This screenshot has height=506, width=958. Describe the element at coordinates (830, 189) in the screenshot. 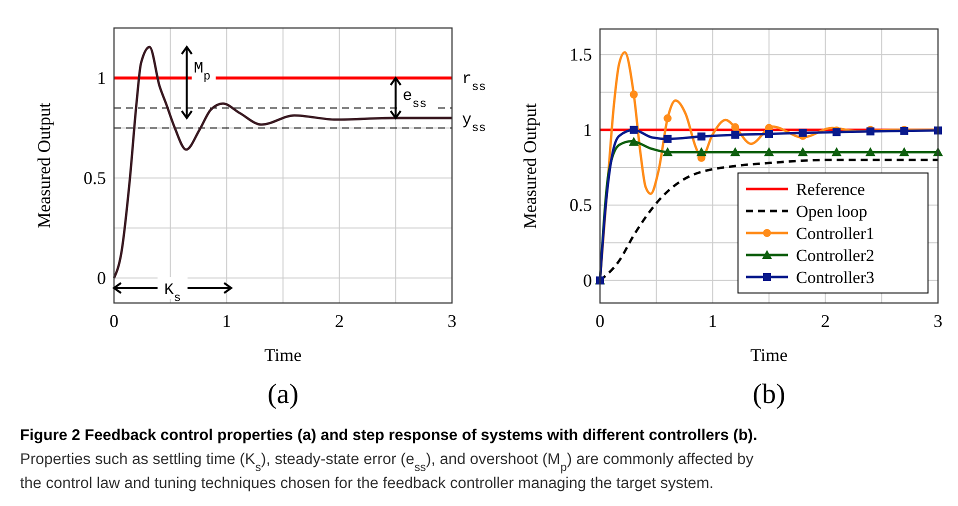

I see `legend-label: Reference` at that location.